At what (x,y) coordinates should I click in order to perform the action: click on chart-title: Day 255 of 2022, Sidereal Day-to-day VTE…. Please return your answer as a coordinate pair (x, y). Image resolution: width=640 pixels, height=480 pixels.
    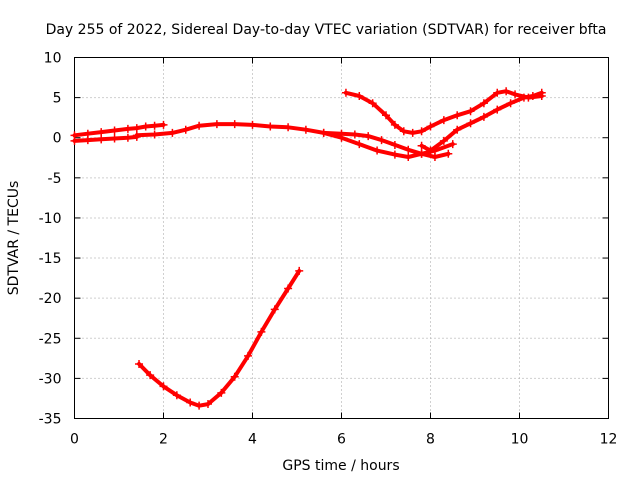
    Looking at the image, I should click on (326, 30).